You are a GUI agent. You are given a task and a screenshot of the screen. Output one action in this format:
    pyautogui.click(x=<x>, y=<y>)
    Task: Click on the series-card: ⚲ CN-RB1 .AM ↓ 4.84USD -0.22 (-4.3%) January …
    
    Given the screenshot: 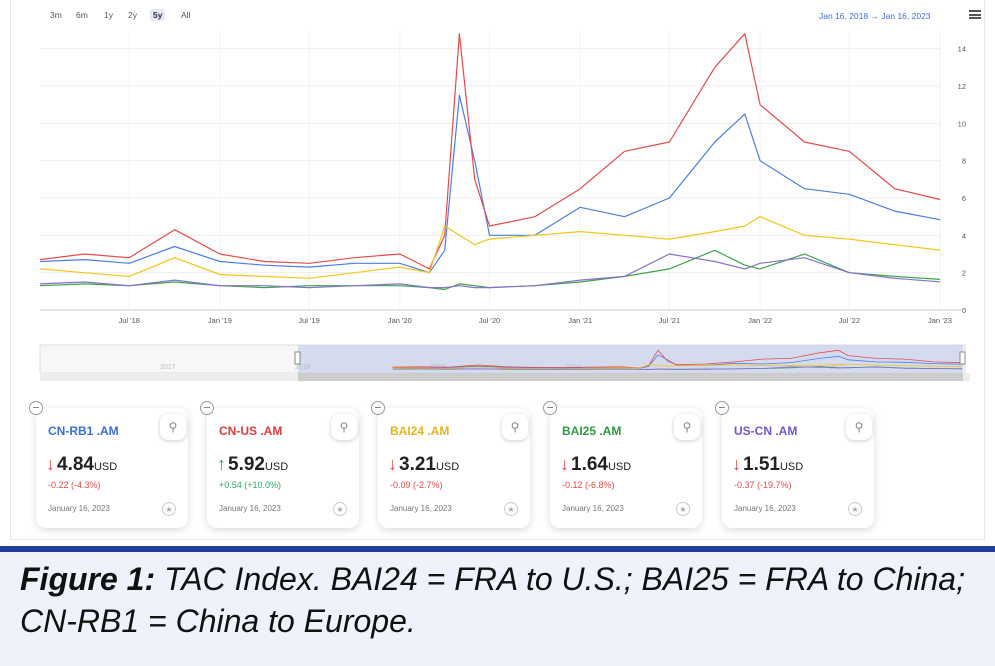 What is the action you would take?
    pyautogui.click(x=108, y=464)
    